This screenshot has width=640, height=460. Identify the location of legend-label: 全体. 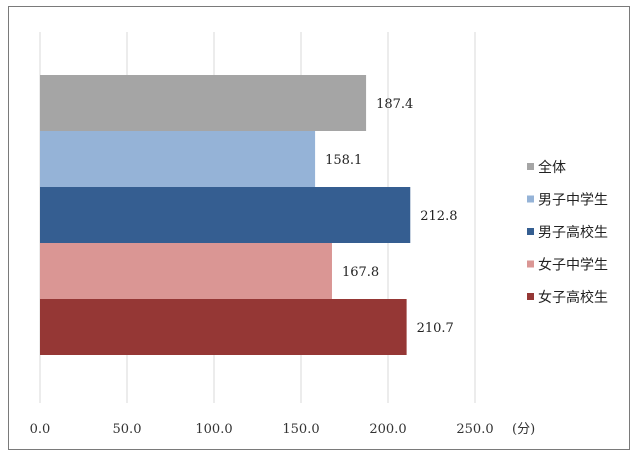
(552, 167).